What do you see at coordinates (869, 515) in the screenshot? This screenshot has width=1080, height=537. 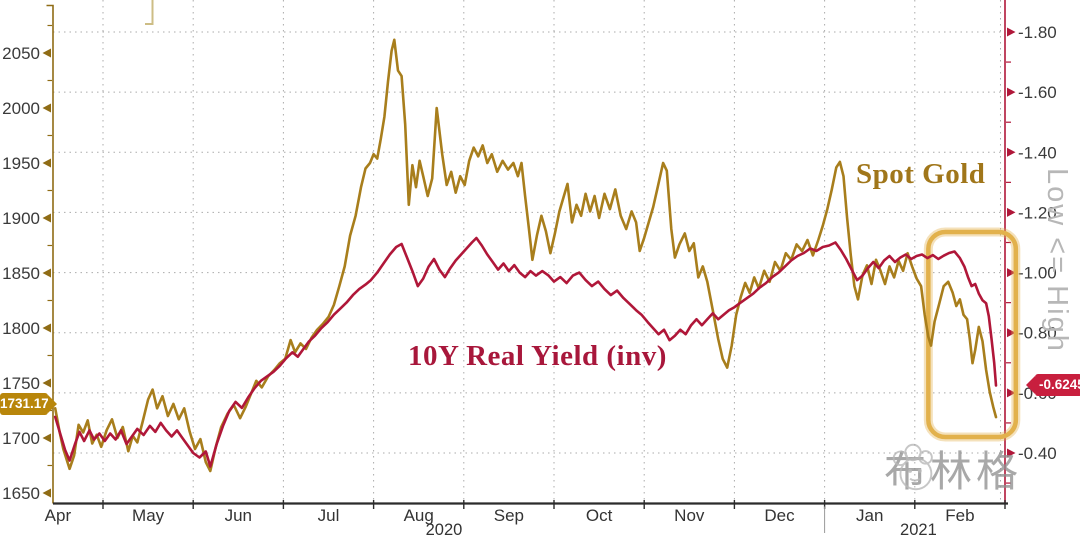 I see `month-label: Jan` at bounding box center [869, 515].